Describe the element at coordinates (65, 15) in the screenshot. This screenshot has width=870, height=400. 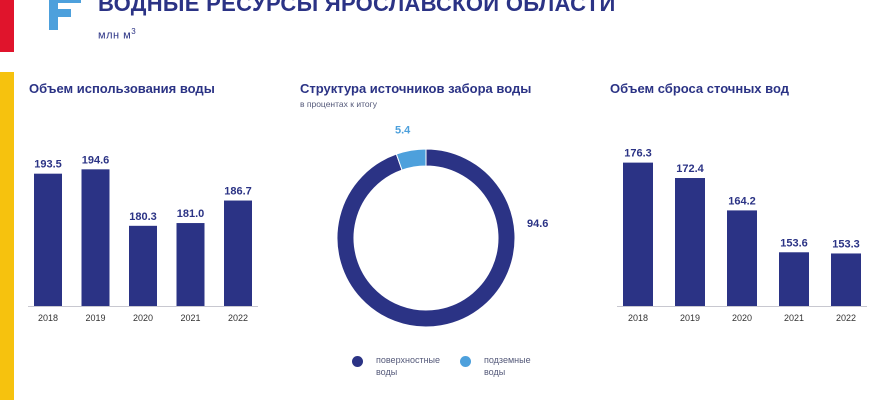
I see `logo-icon` at that location.